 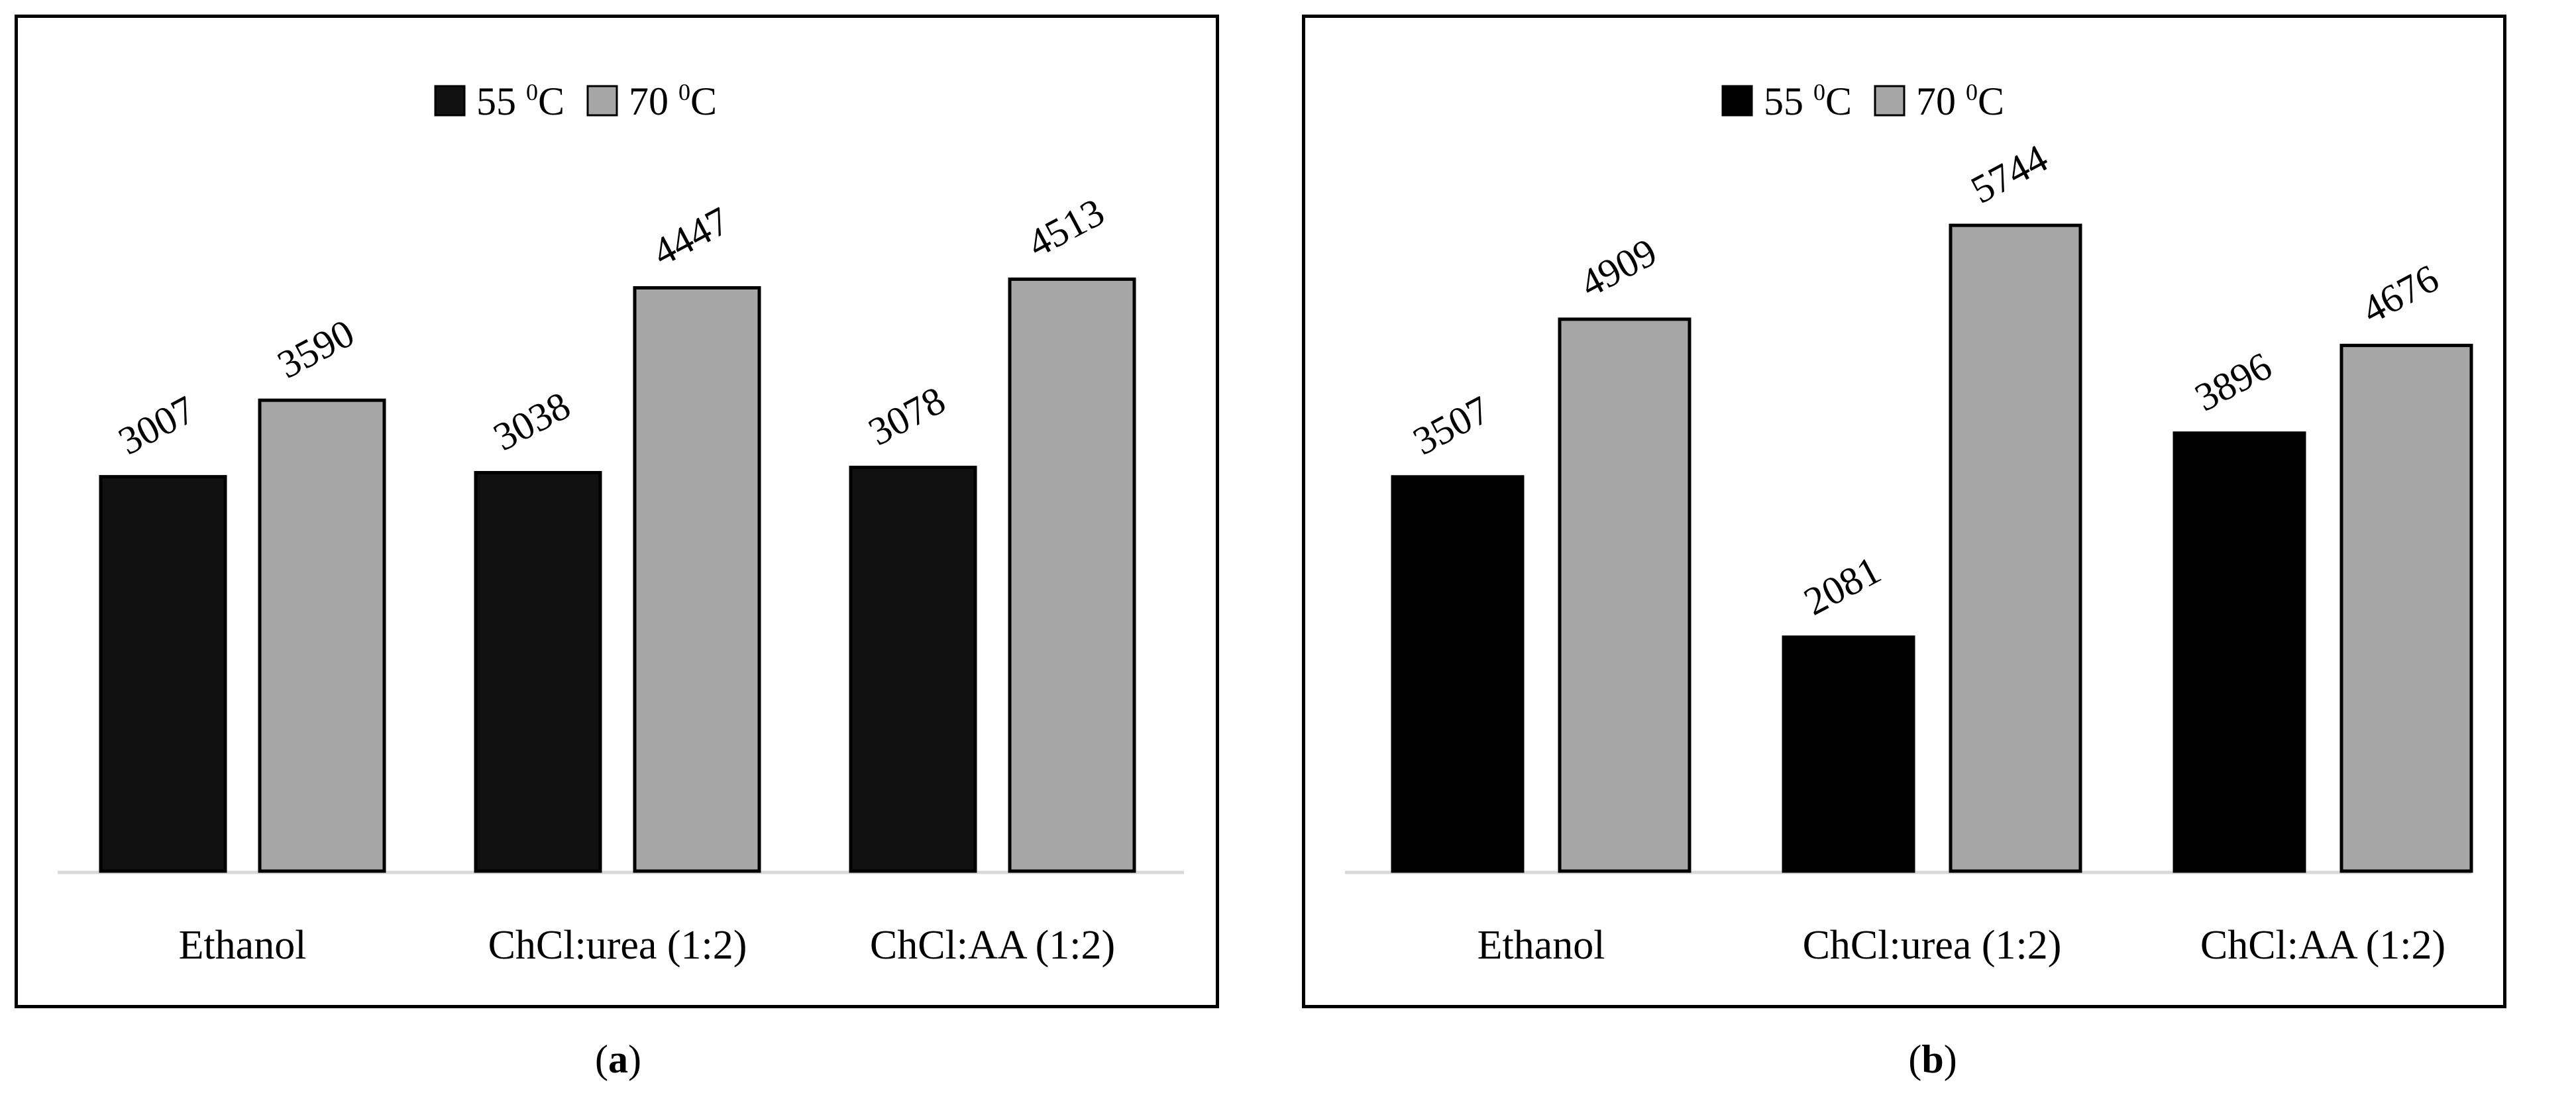 I want to click on data-label: 3007, so click(x=156, y=426).